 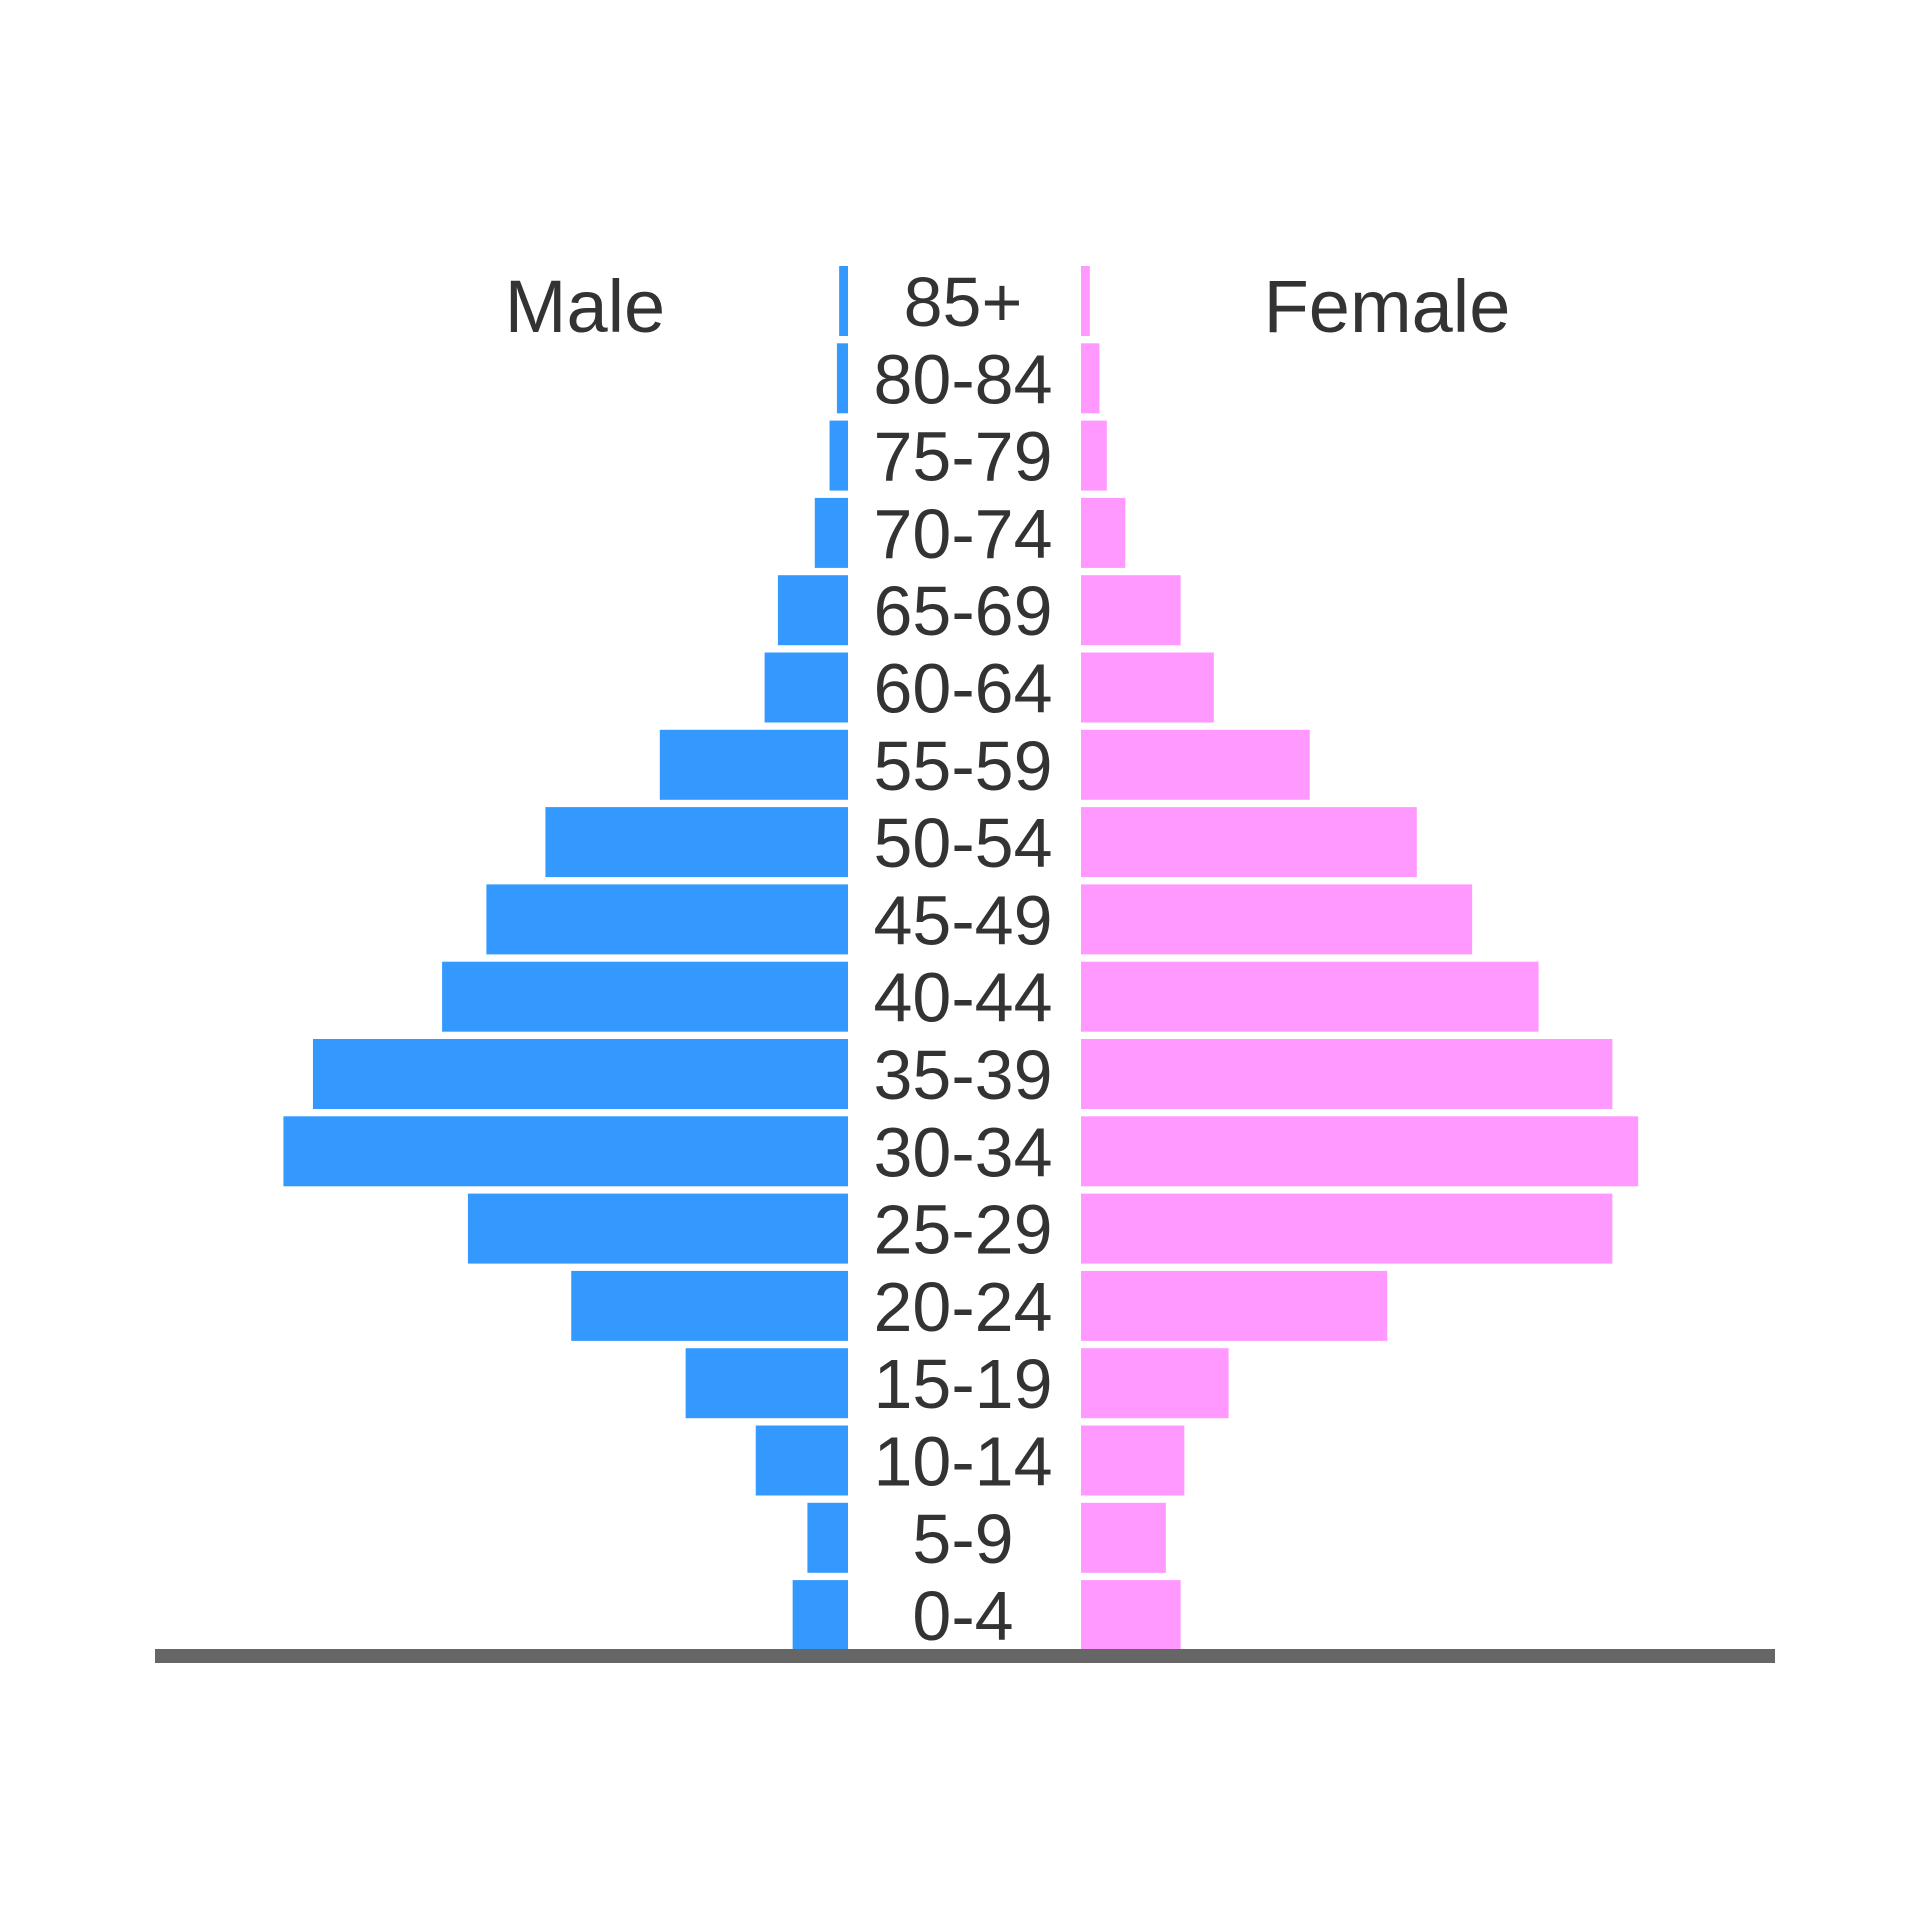 I want to click on age-label-35-39: 35-39, so click(x=962, y=1075).